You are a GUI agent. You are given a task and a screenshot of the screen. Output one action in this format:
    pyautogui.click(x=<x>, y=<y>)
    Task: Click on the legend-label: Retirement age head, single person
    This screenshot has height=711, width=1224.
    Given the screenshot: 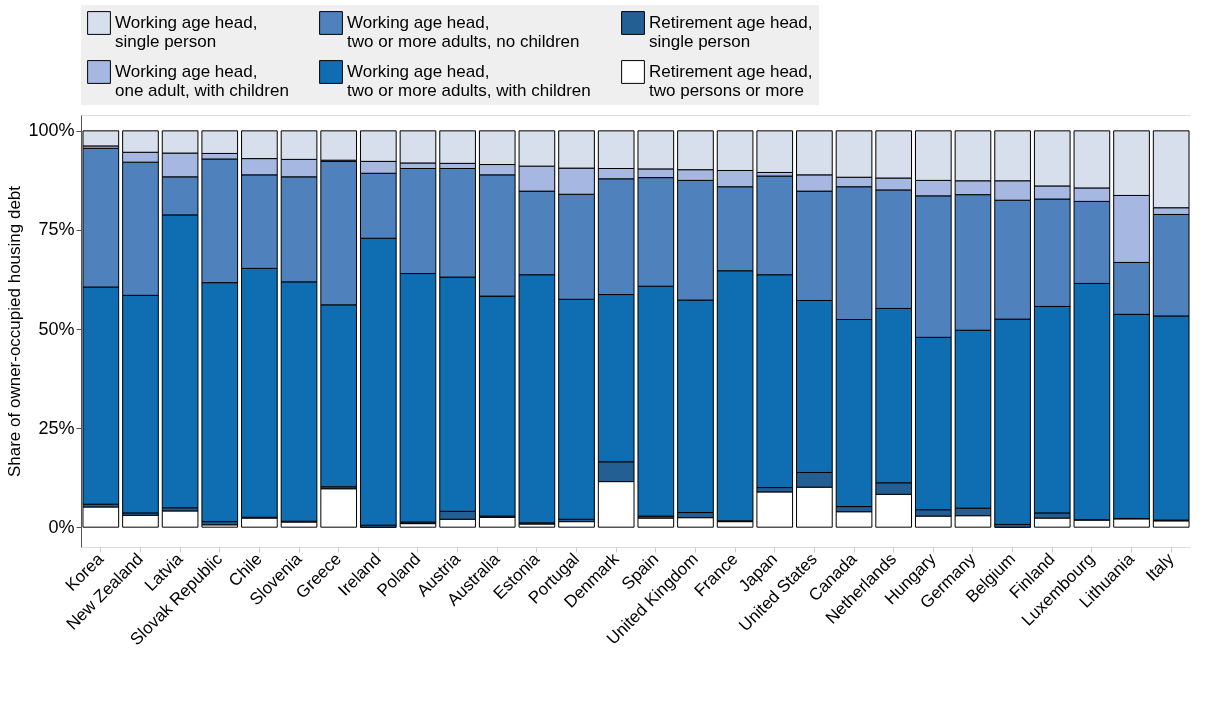 What is the action you would take?
    pyautogui.click(x=731, y=32)
    